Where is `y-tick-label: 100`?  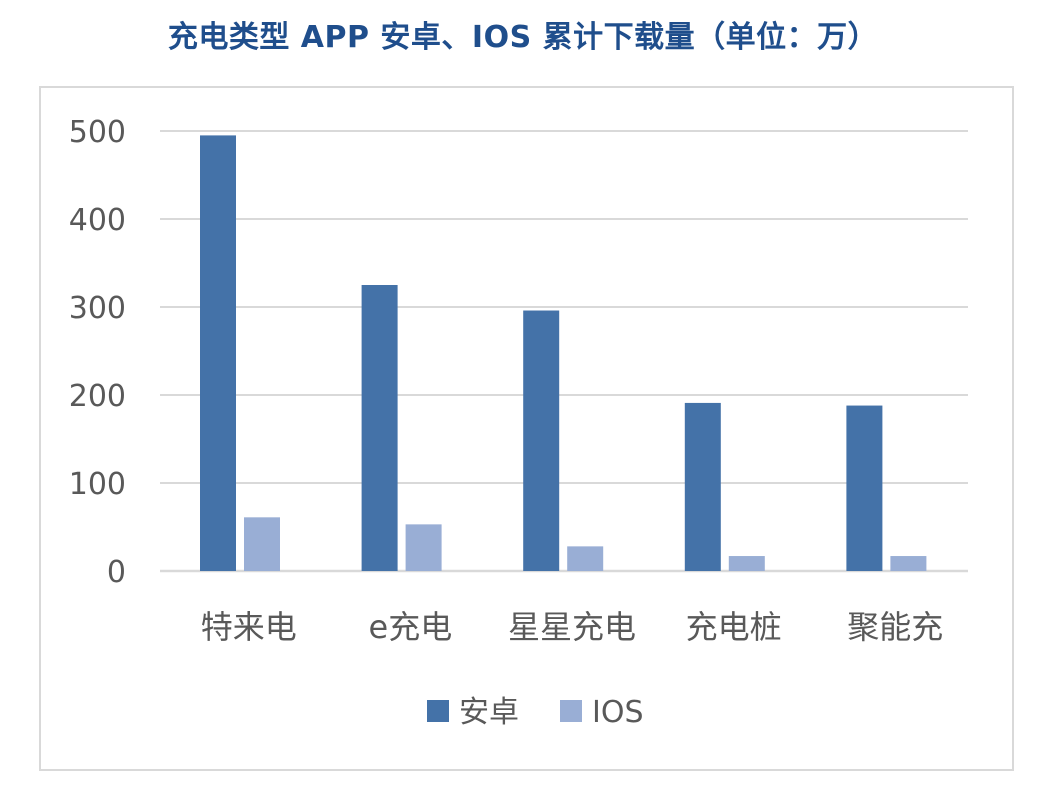 y-tick-label: 100 is located at coordinates (97, 484).